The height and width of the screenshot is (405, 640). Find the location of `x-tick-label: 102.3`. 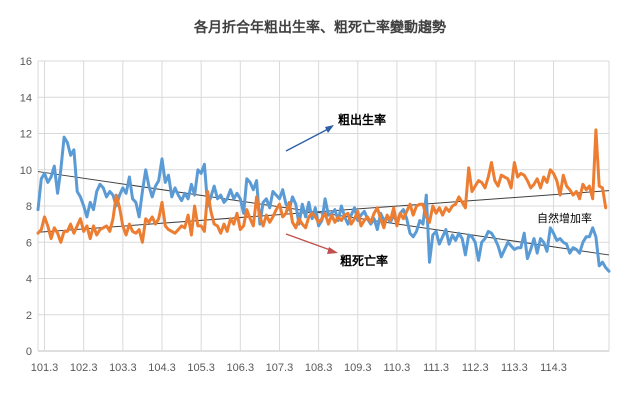

x-tick-label: 102.3 is located at coordinates (84, 368).